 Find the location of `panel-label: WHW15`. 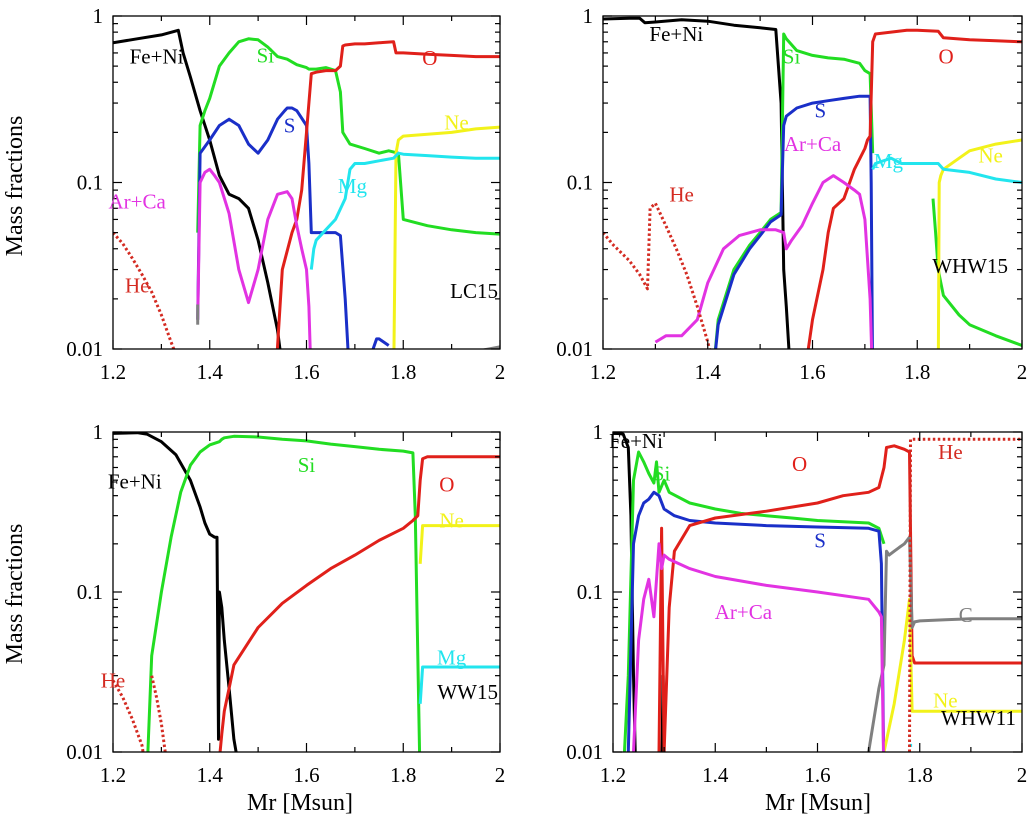

panel-label: WHW15 is located at coordinates (970, 266).